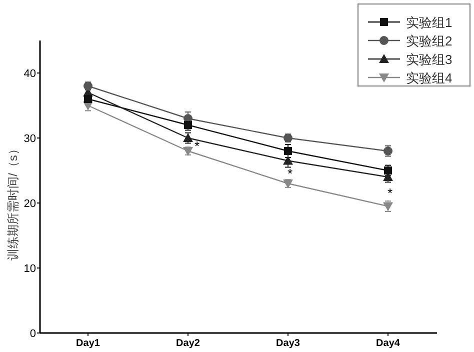 The image size is (474, 352). Describe the element at coordinates (30, 139) in the screenshot. I see `y-tick-label: 30` at that location.